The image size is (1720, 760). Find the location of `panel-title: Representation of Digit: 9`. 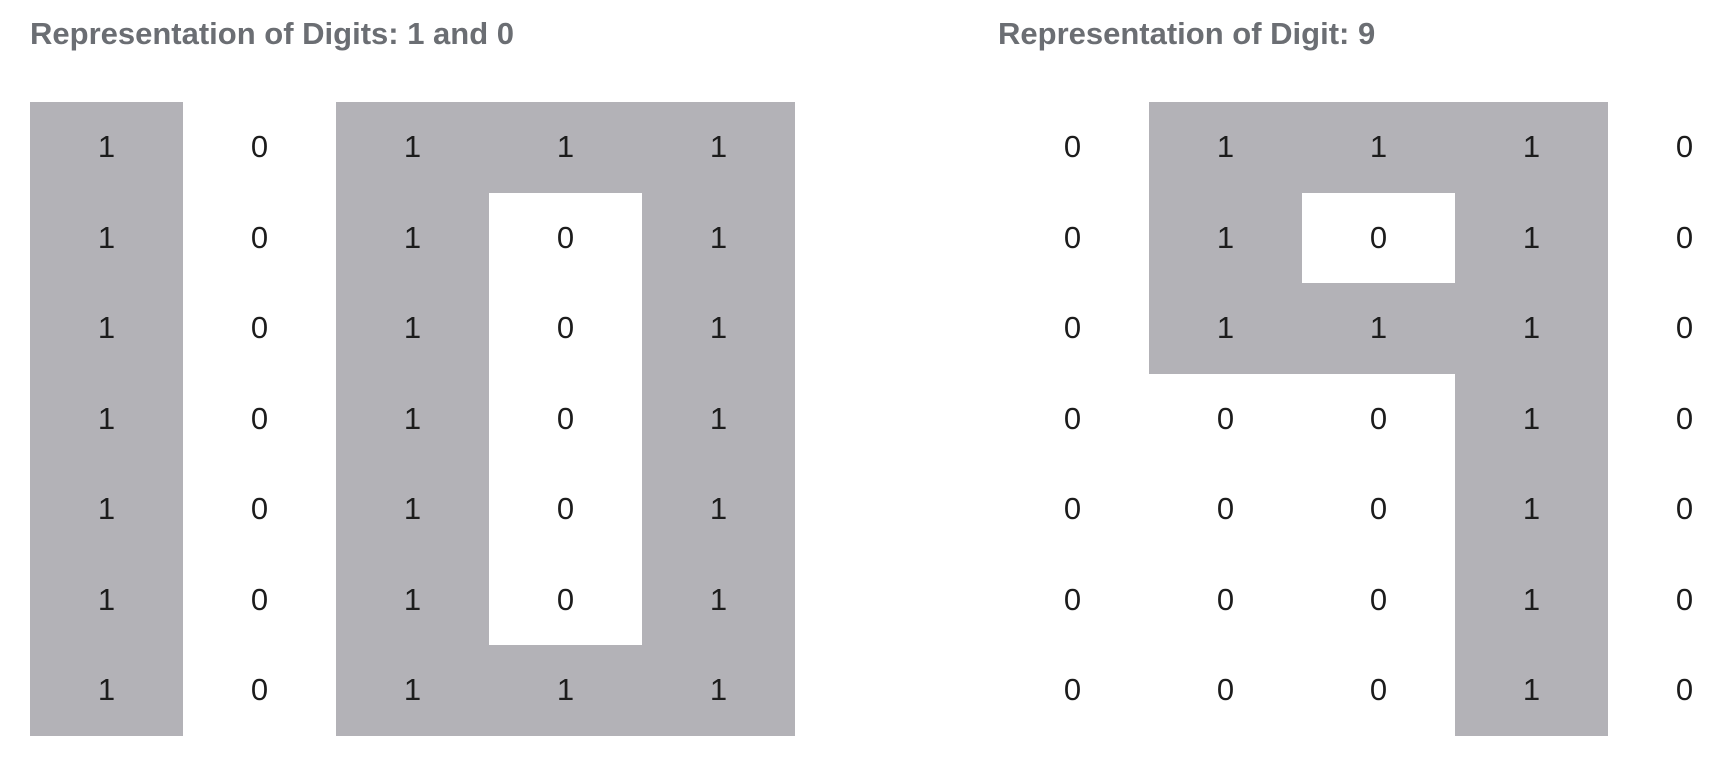

panel-title: Representation of Digit: 9 is located at coordinates (1187, 33).